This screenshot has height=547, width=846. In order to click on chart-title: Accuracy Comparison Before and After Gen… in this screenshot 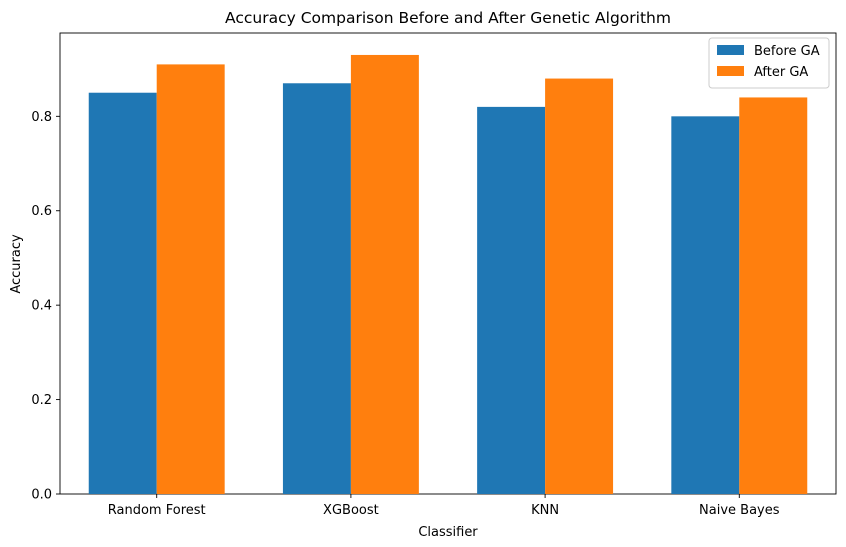, I will do `click(448, 18)`.